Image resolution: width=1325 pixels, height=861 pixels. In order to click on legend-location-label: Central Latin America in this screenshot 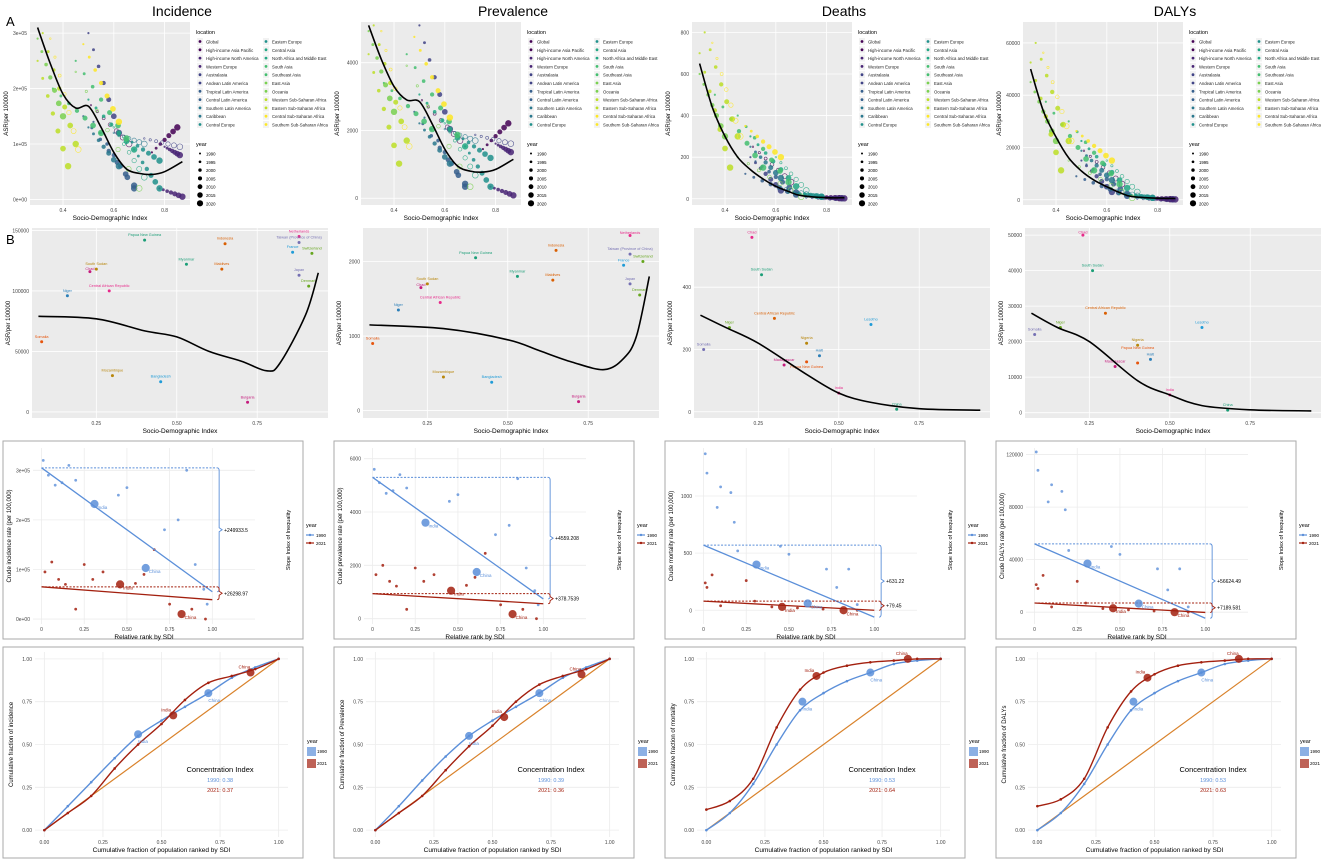, I will do `click(1220, 100)`.